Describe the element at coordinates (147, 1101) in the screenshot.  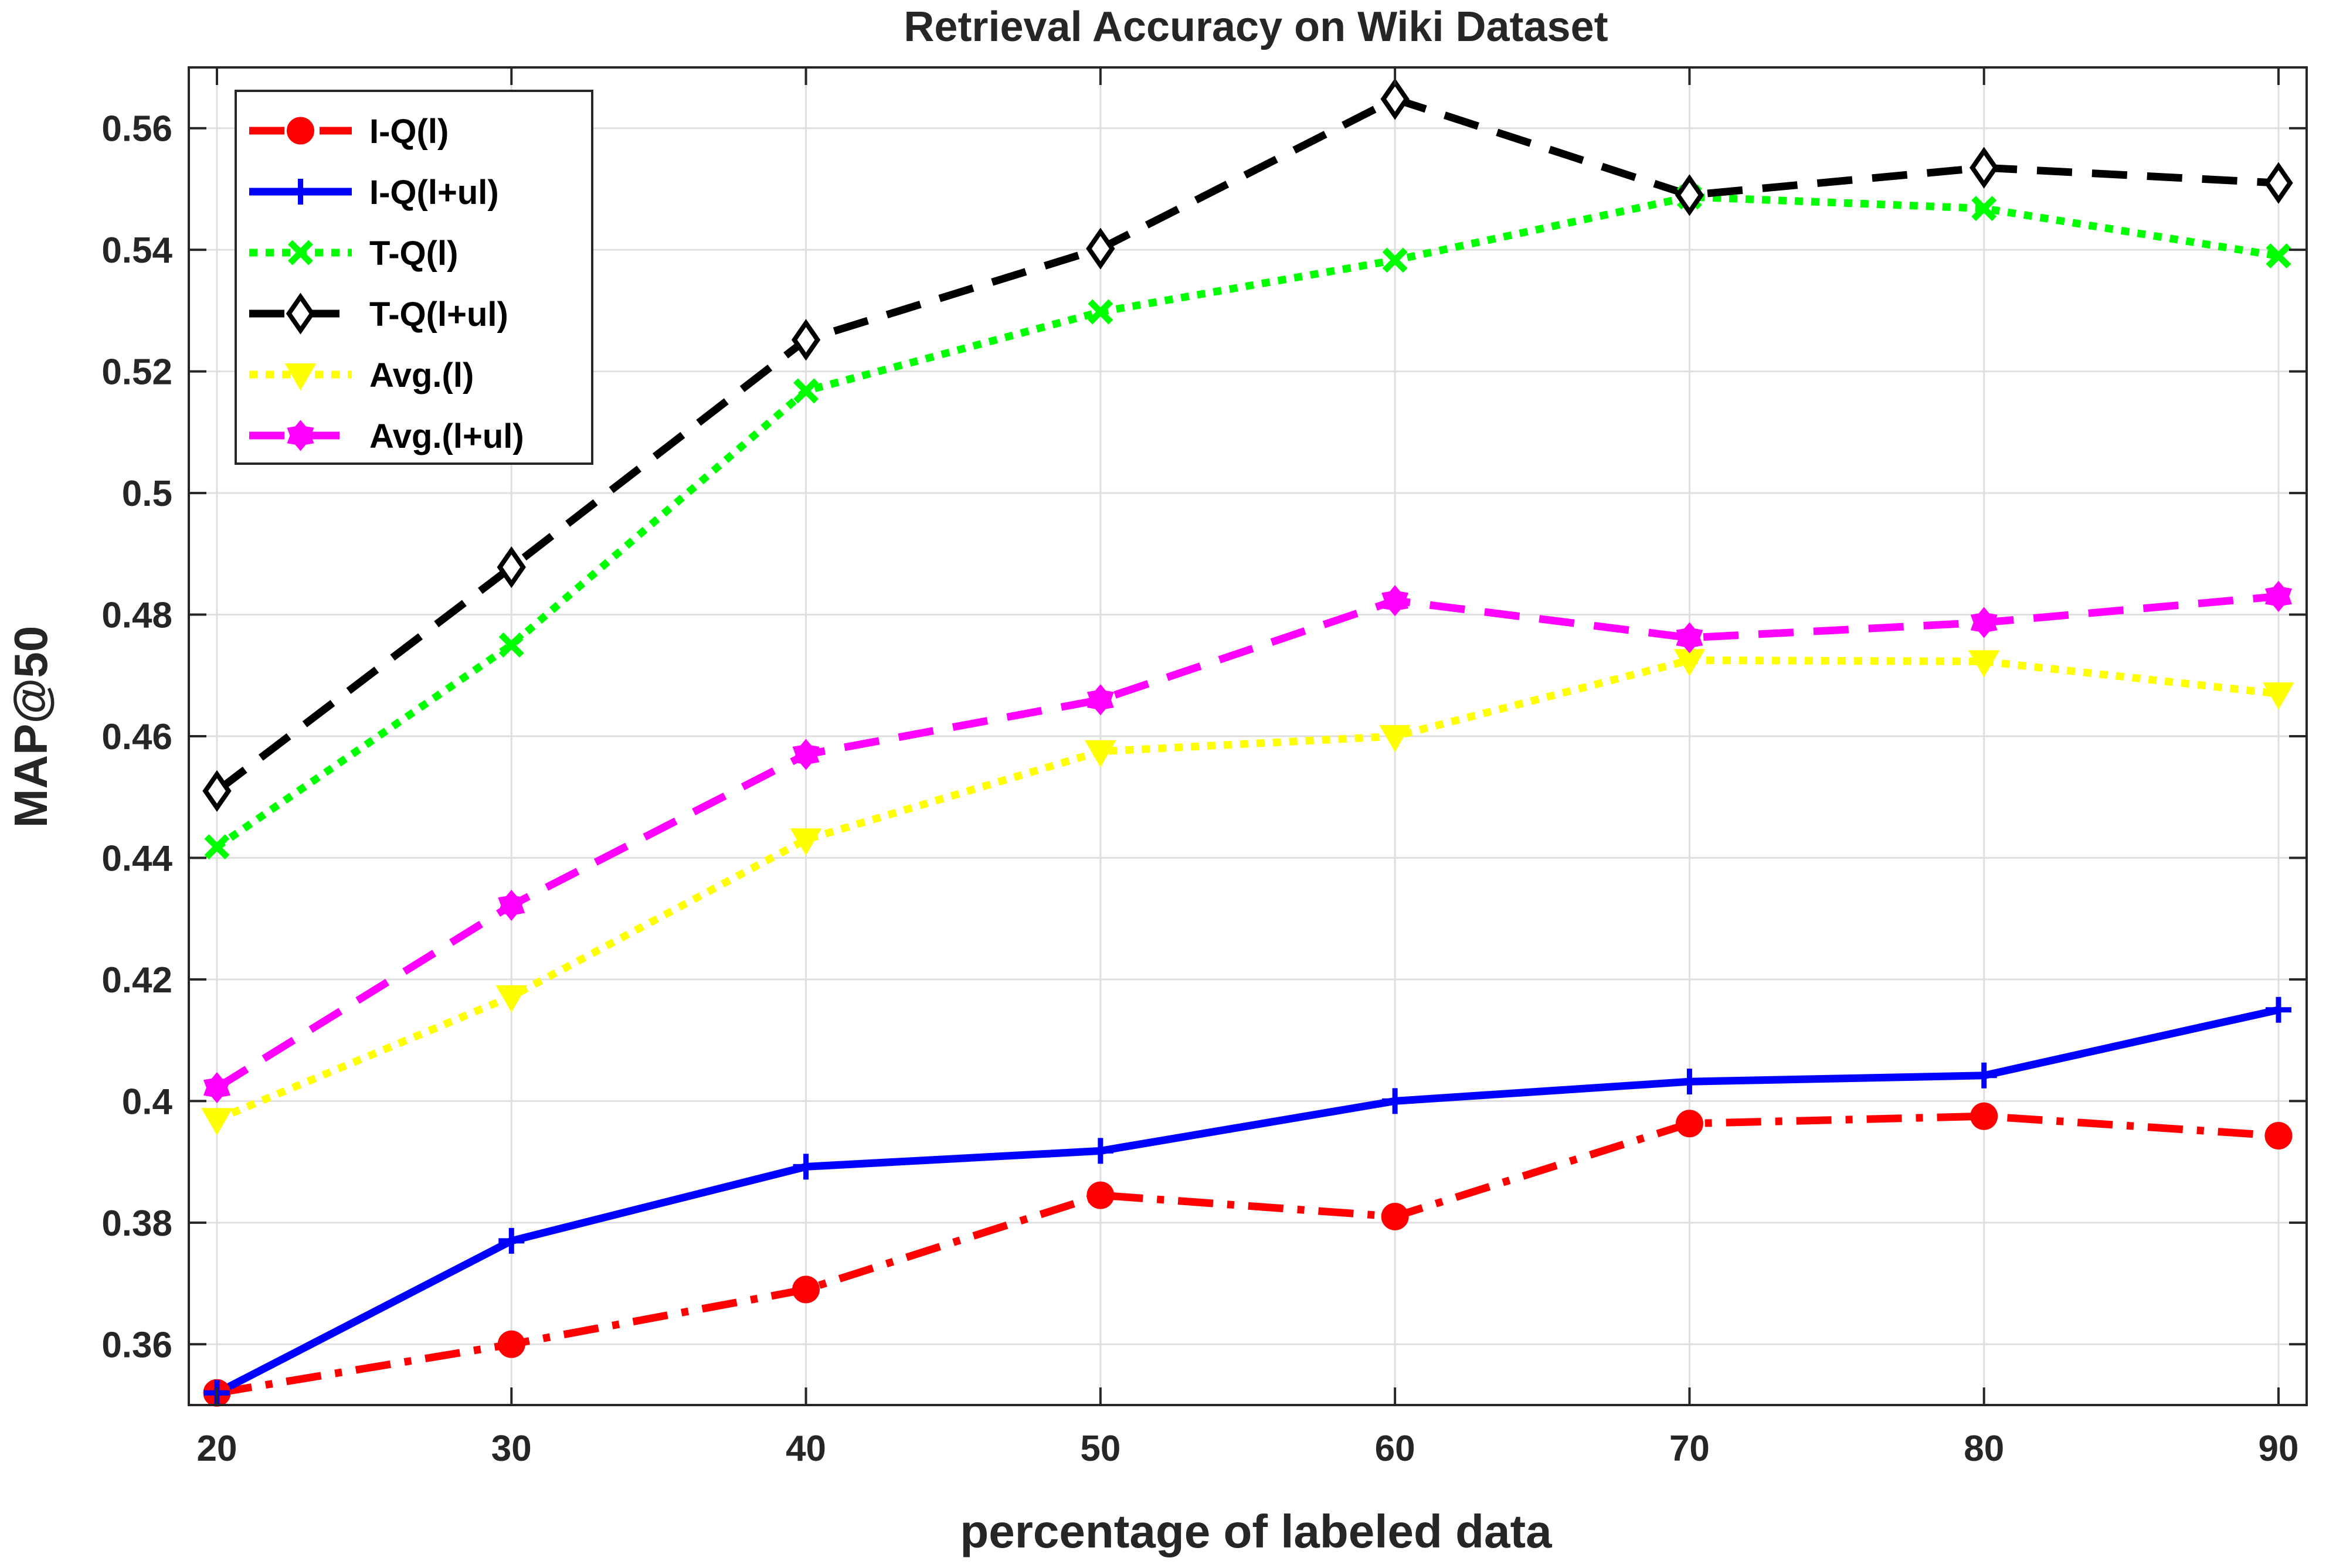
I see `y-tick-label: 0.4` at that location.